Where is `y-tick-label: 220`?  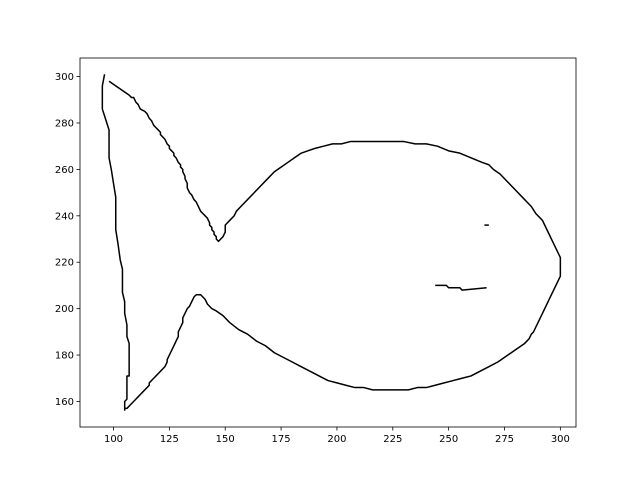 y-tick-label: 220 is located at coordinates (64, 263).